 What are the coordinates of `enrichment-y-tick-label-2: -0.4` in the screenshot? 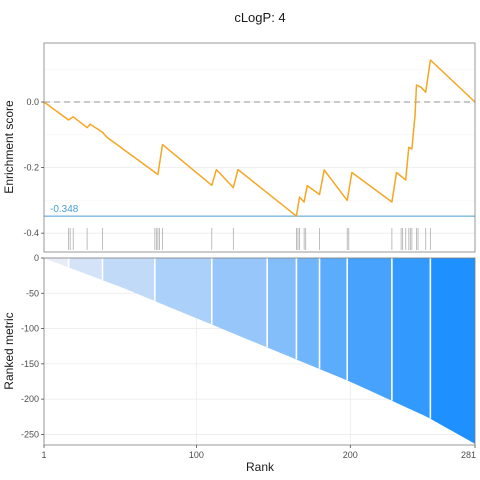 It's located at (31, 233).